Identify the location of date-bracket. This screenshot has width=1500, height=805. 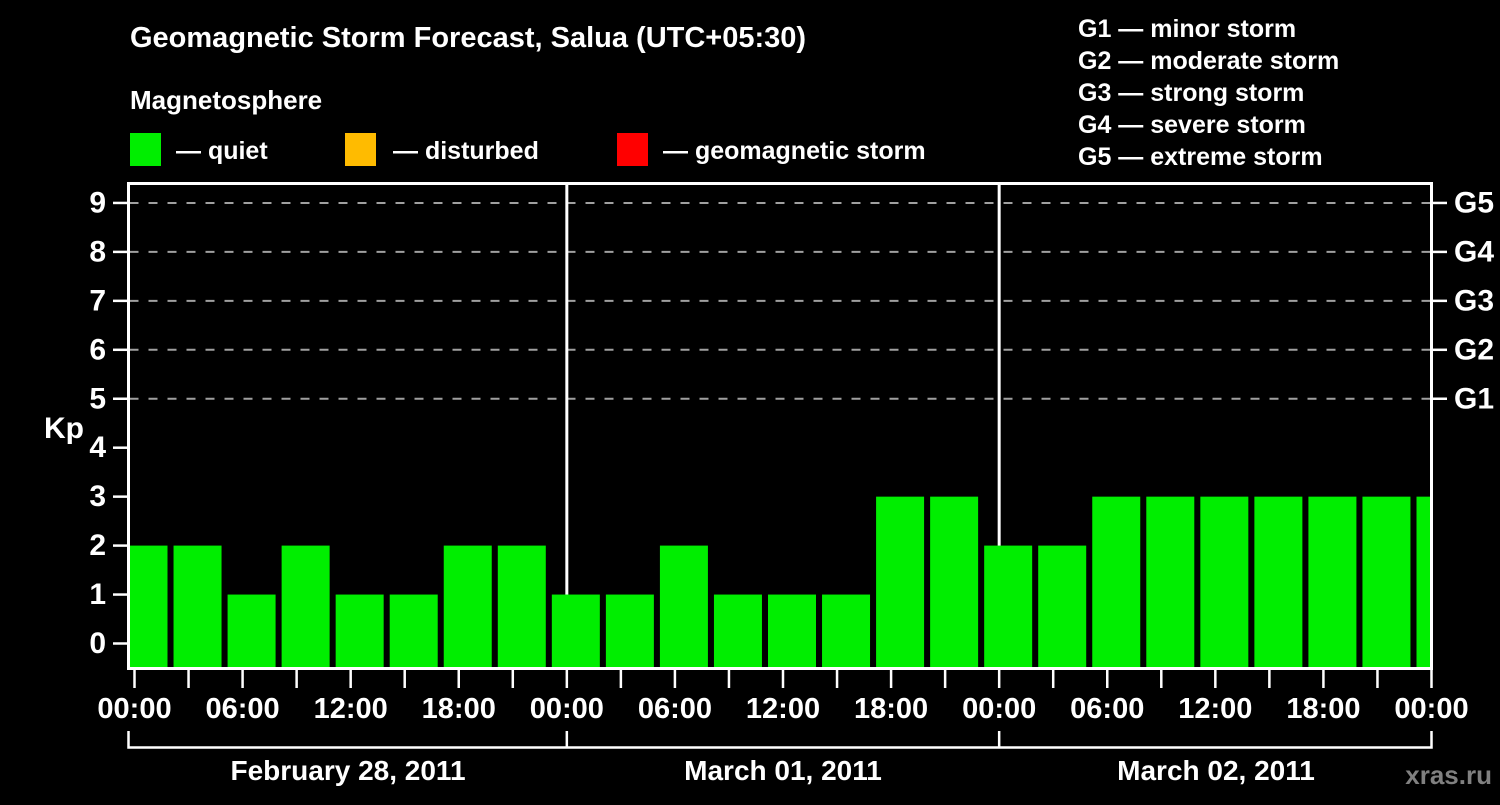
(780, 740).